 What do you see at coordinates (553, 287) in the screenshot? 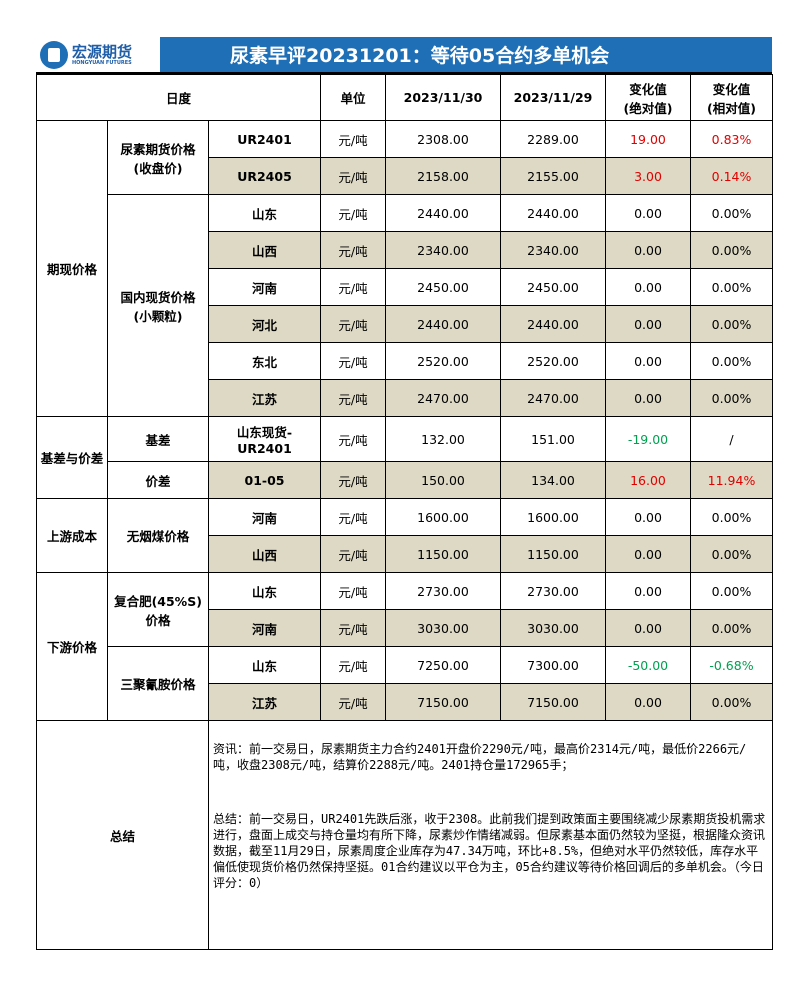
I see `value-date2: 2450.00` at bounding box center [553, 287].